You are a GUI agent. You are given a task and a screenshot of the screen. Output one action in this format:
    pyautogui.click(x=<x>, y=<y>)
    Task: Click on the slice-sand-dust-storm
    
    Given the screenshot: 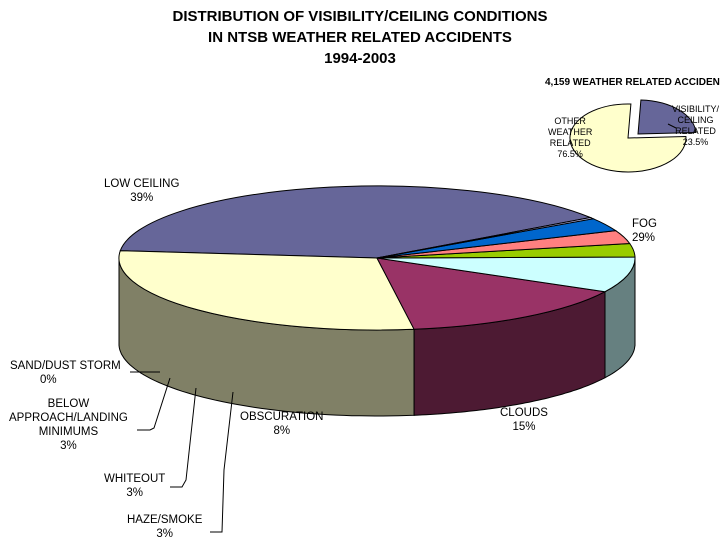 What is the action you would take?
    pyautogui.click(x=485, y=237)
    